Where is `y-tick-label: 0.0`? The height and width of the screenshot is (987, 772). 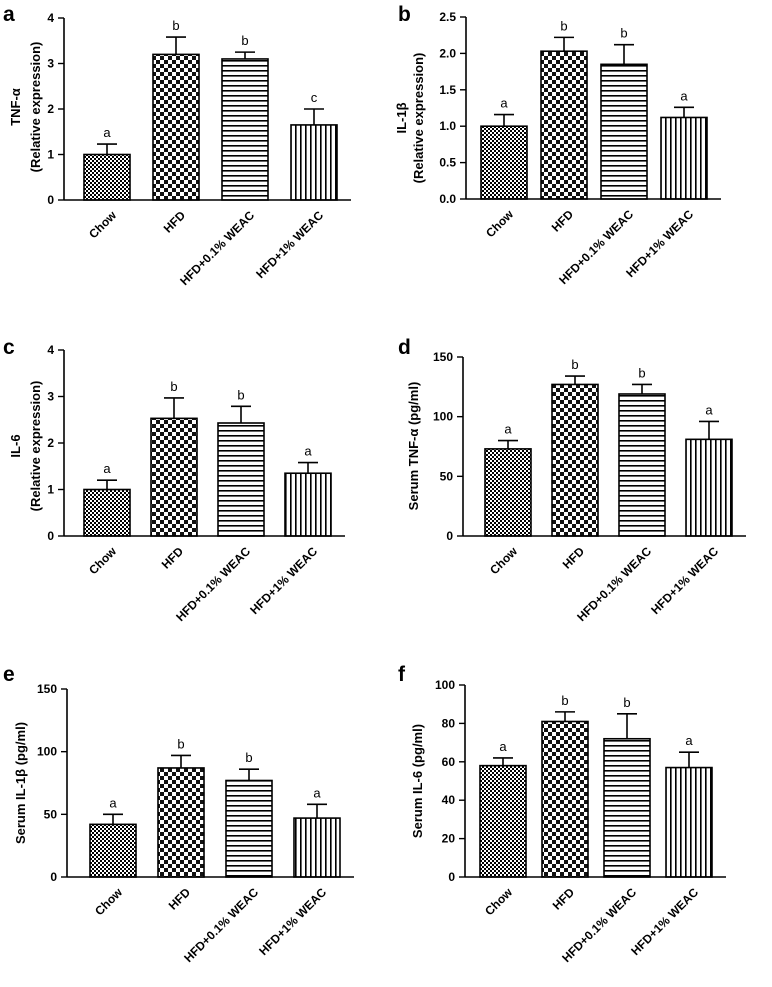 y-tick-label: 0.0 is located at coordinates (447, 199).